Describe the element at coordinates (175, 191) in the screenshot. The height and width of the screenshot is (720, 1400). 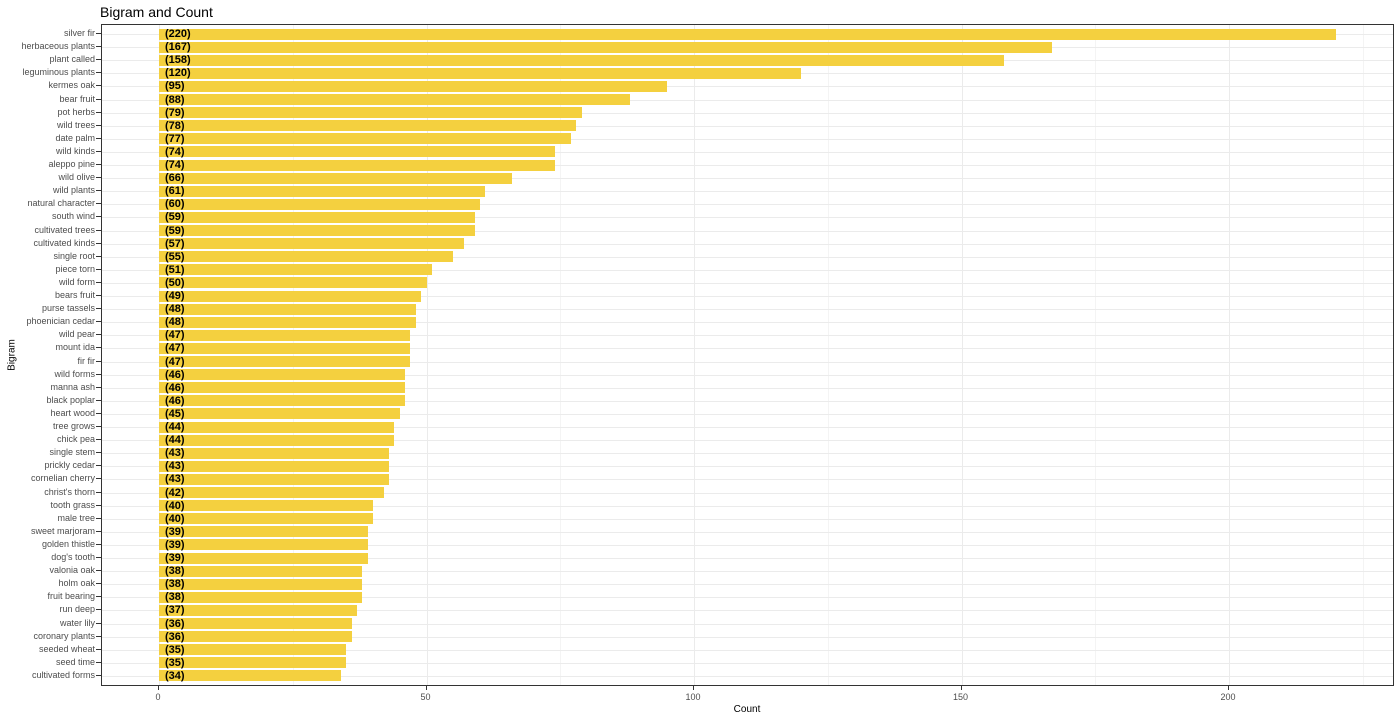
I see `bar-value-label: (61)` at that location.